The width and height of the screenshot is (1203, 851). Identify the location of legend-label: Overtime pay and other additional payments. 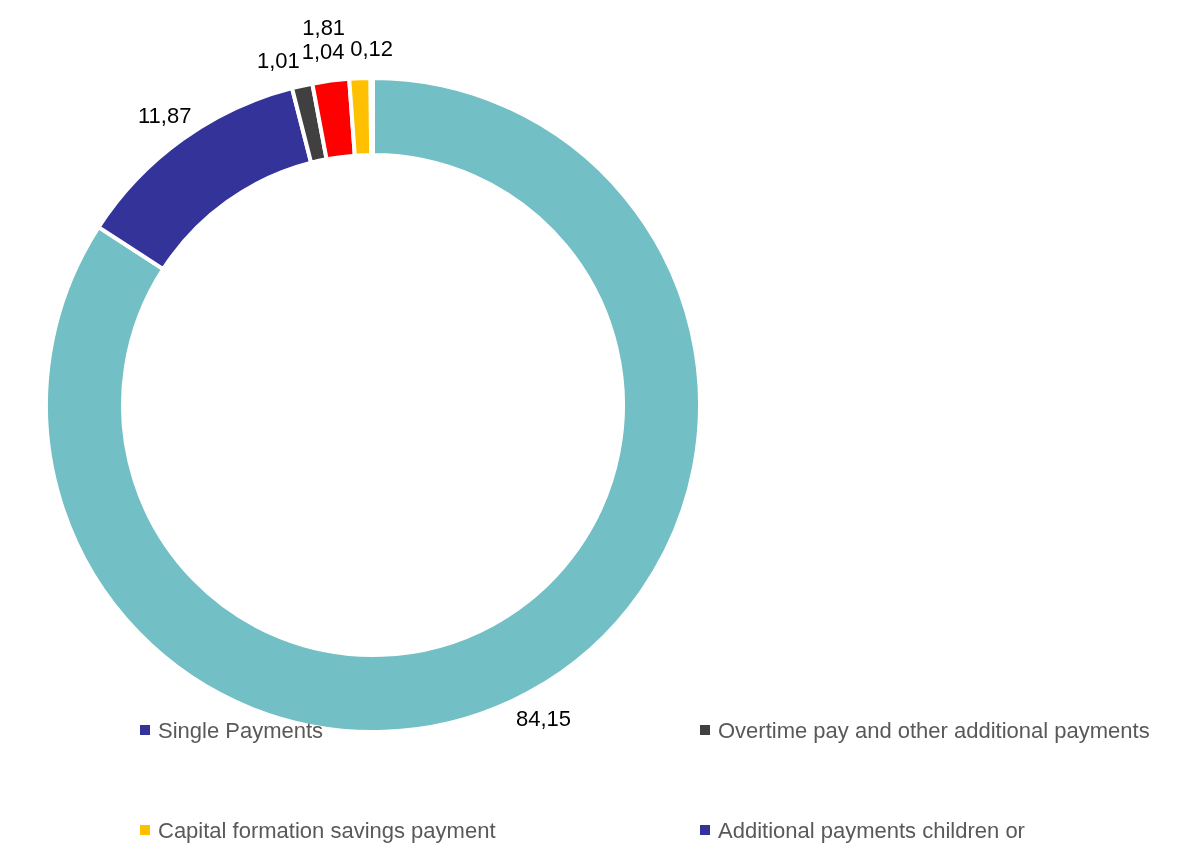
(934, 730).